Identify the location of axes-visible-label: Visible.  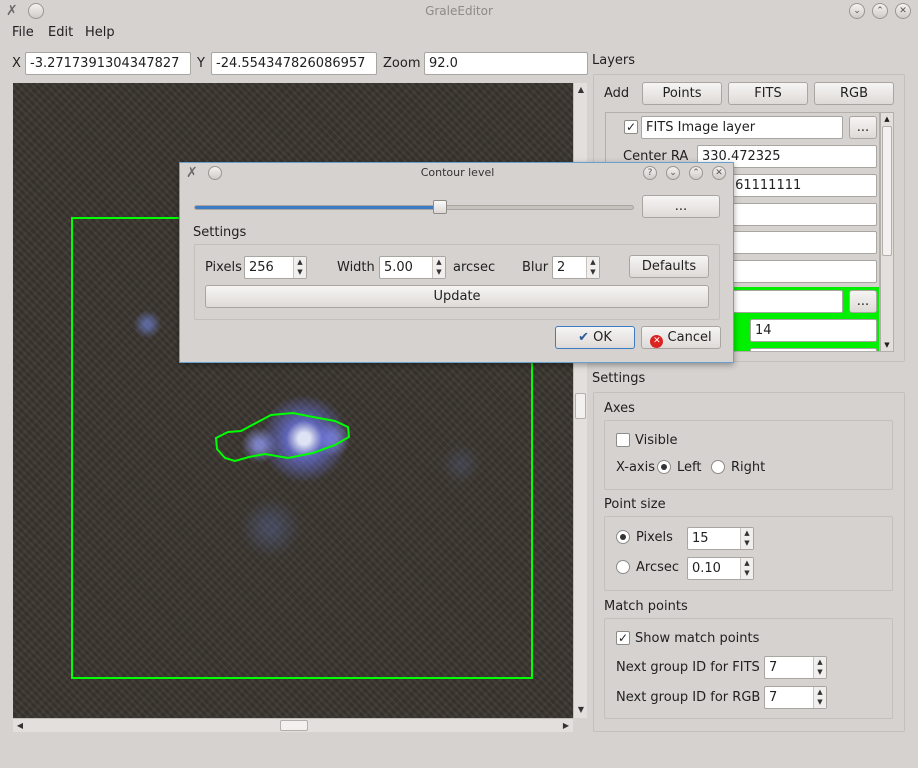
(656, 440).